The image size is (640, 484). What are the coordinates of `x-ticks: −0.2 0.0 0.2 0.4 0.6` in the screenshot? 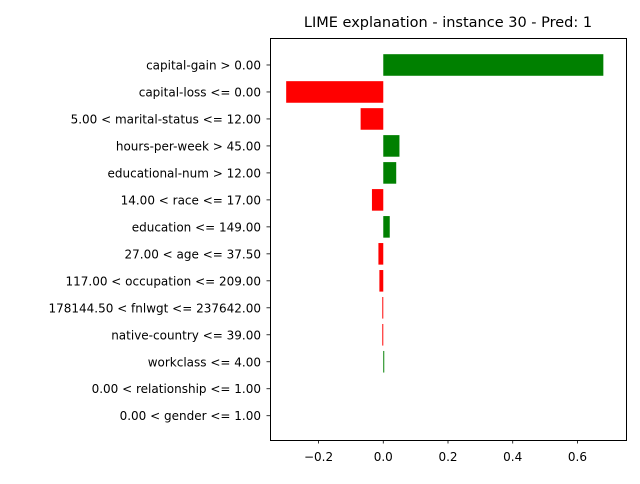 It's located at (445, 452).